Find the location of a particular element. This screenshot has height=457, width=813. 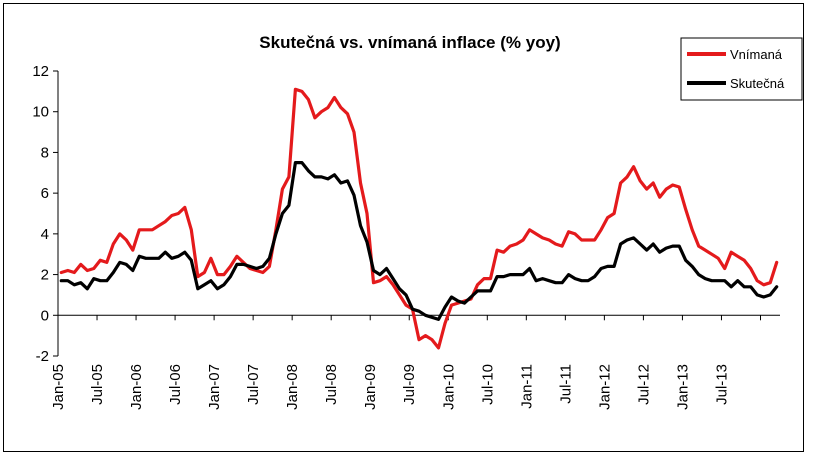

legend-label-vnimana: Vnímaná is located at coordinates (756, 54).